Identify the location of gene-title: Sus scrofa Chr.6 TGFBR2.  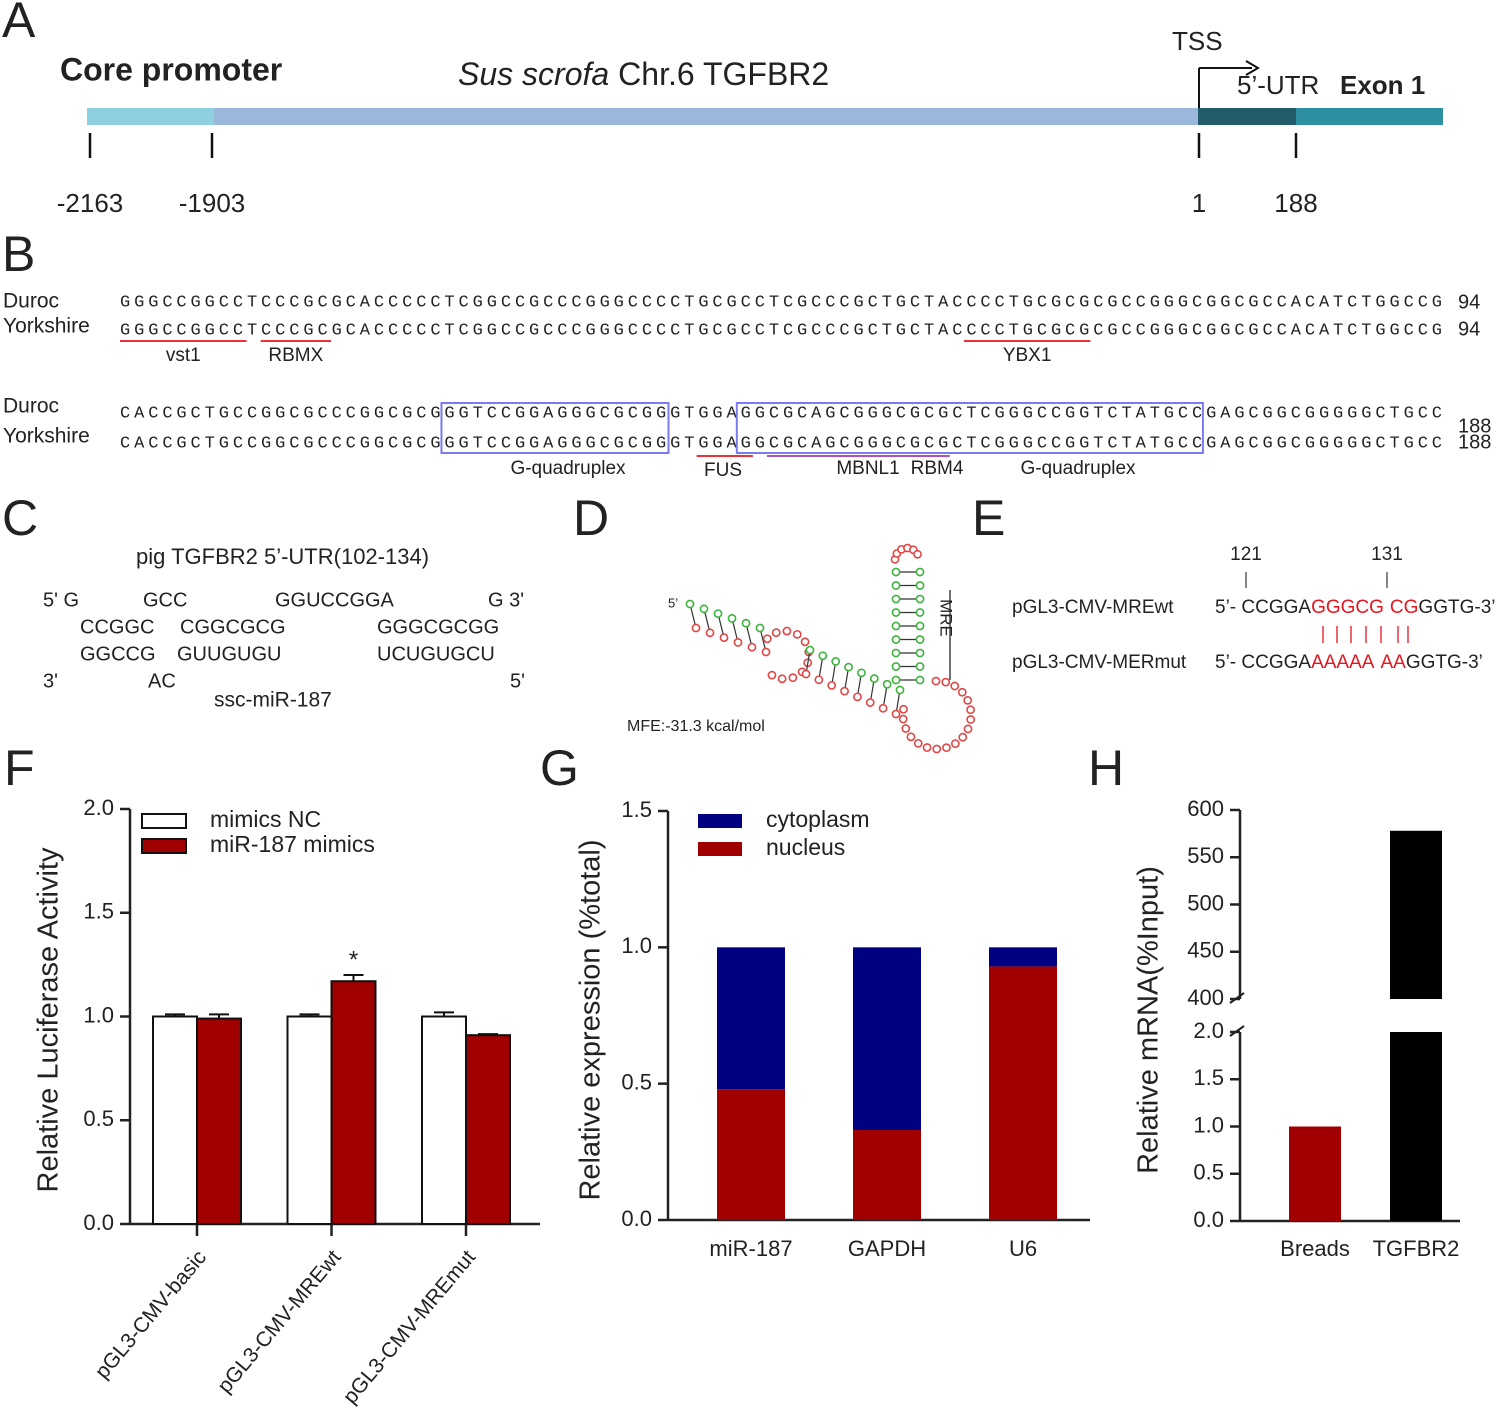
(643, 74).